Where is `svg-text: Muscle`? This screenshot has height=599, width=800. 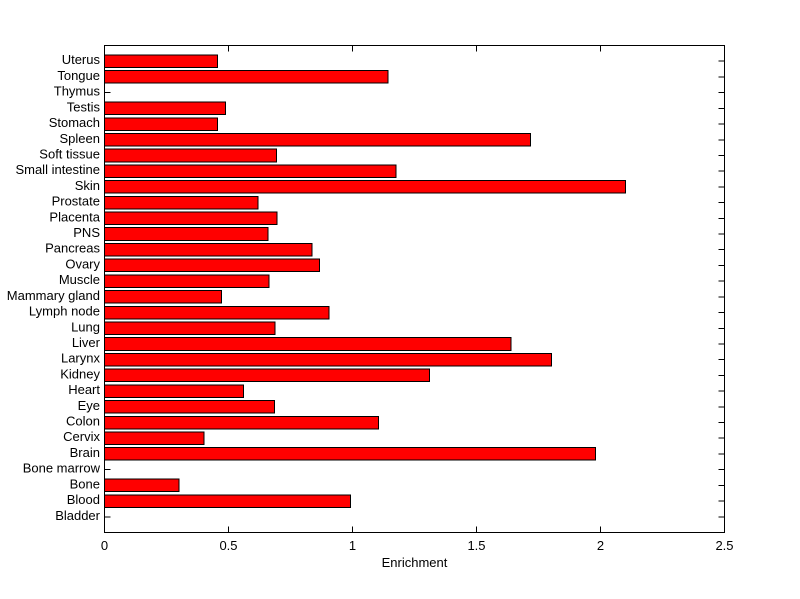 svg-text: Muscle is located at coordinates (79, 279).